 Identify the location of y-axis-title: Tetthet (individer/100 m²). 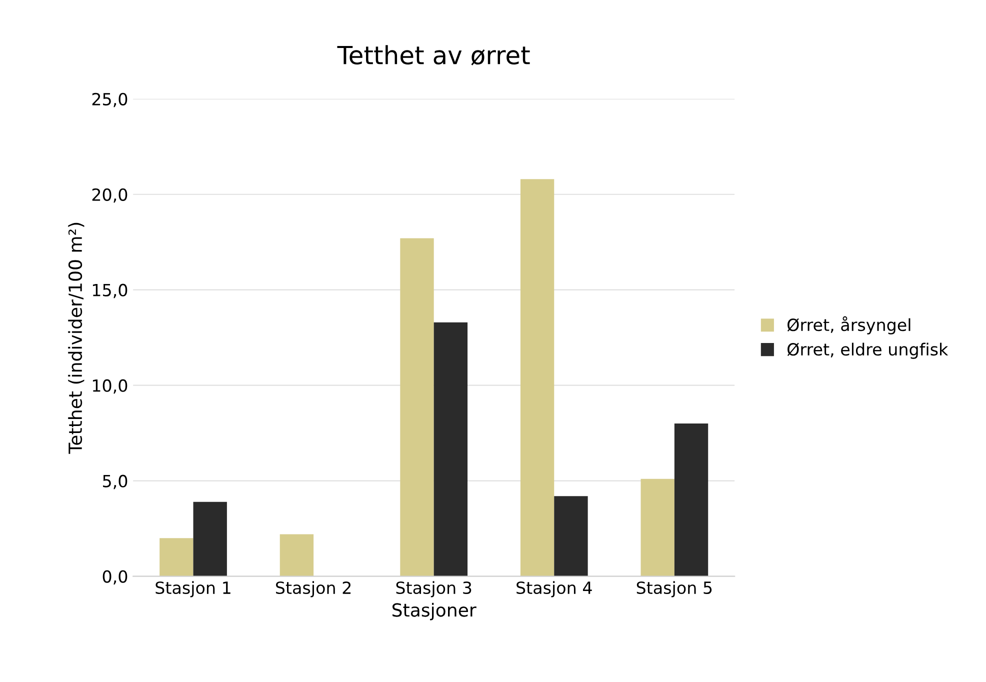
(76, 338).